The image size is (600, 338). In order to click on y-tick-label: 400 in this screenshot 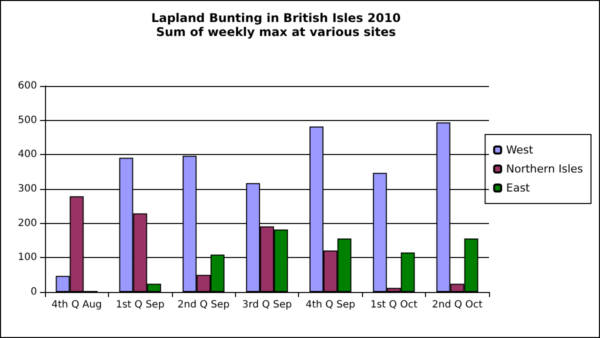, I will do `click(27, 154)`.